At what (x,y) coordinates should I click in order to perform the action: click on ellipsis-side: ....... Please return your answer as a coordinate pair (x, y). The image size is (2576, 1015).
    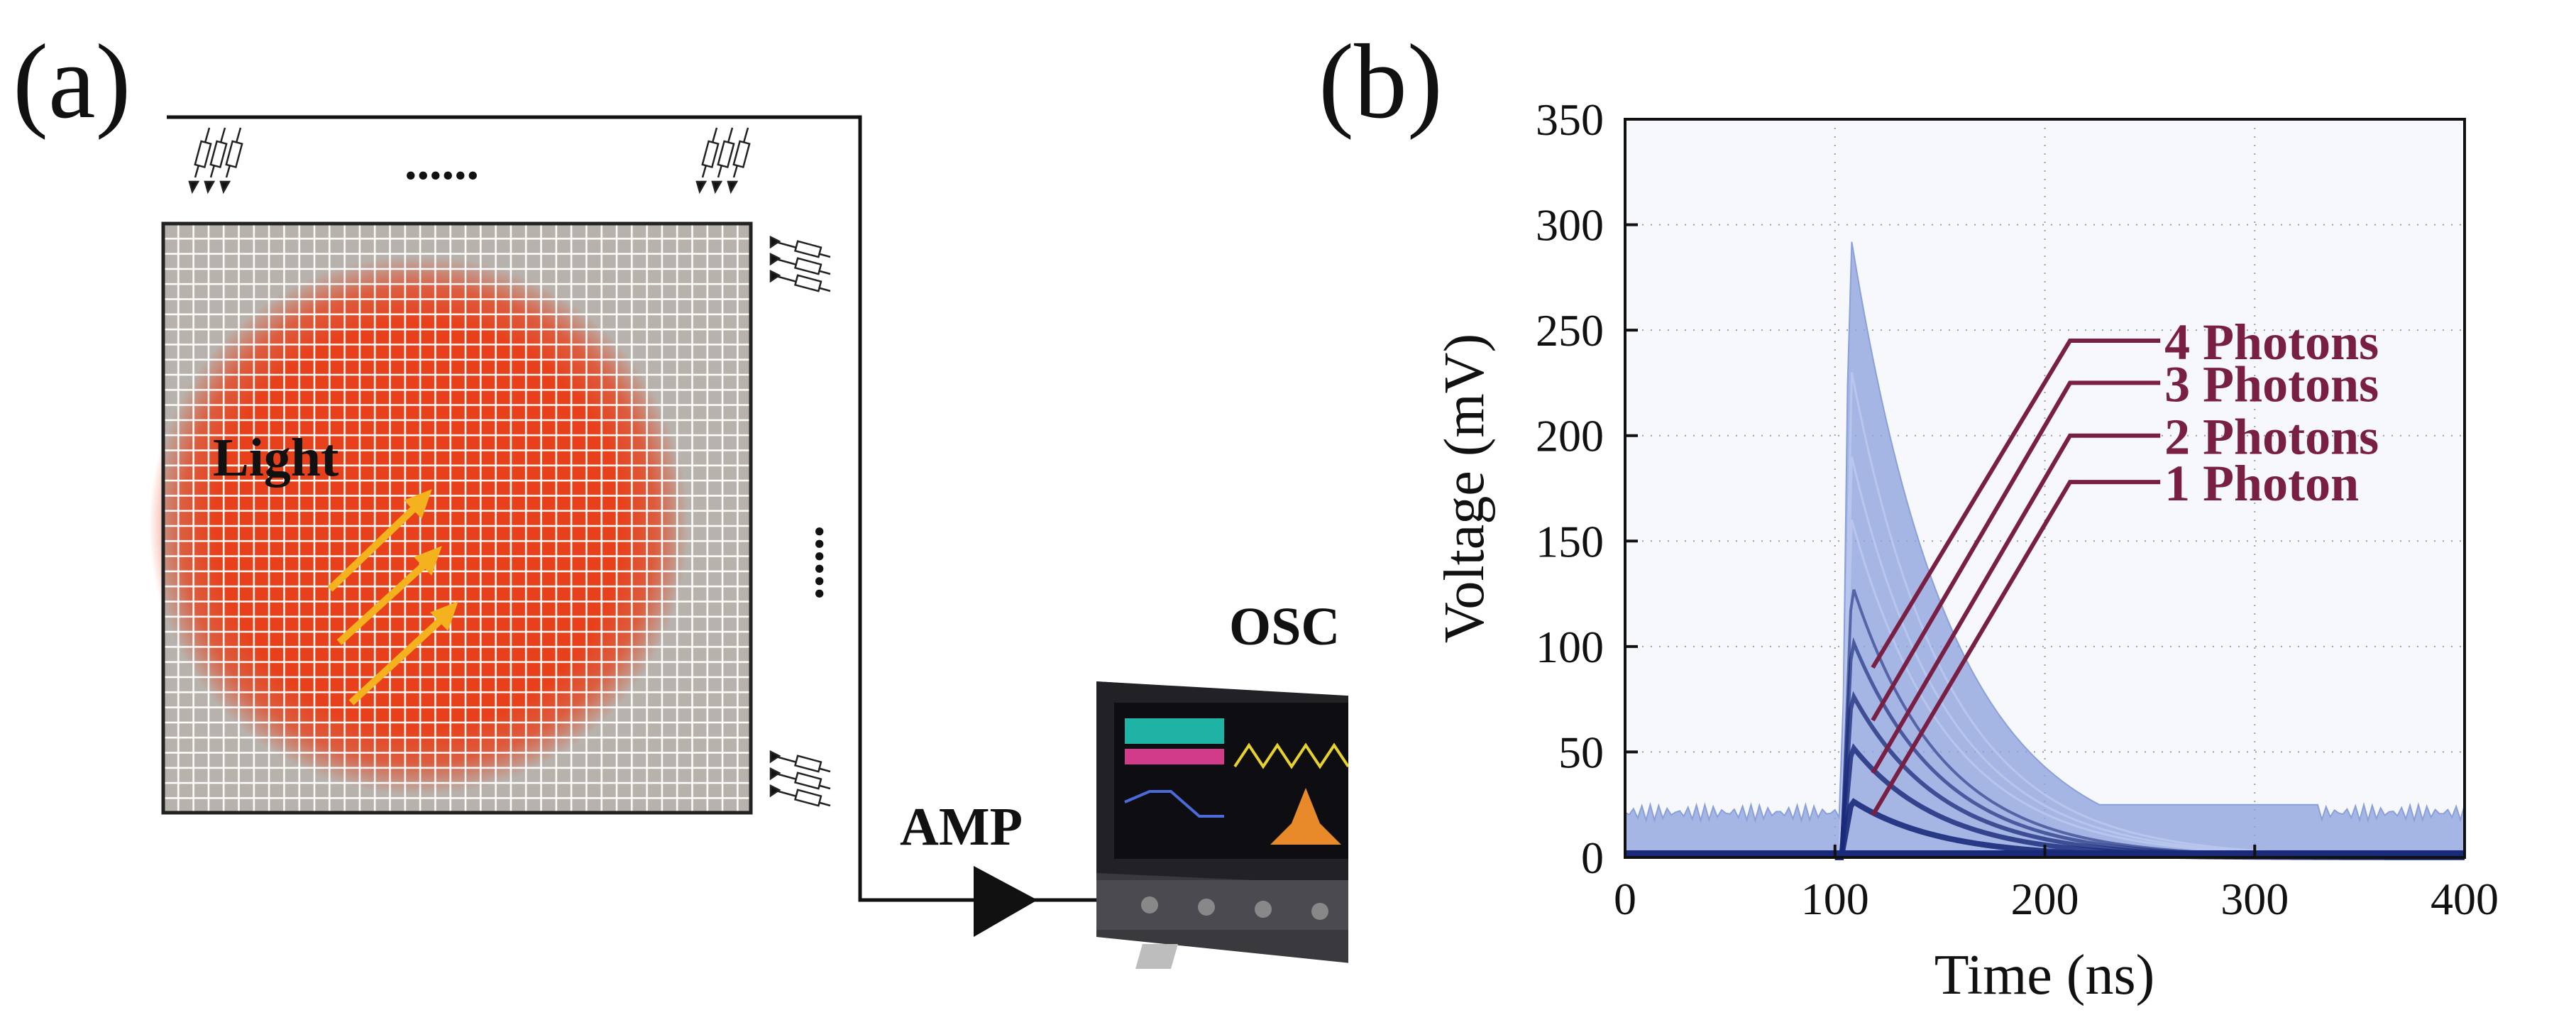
    Looking at the image, I should click on (832, 562).